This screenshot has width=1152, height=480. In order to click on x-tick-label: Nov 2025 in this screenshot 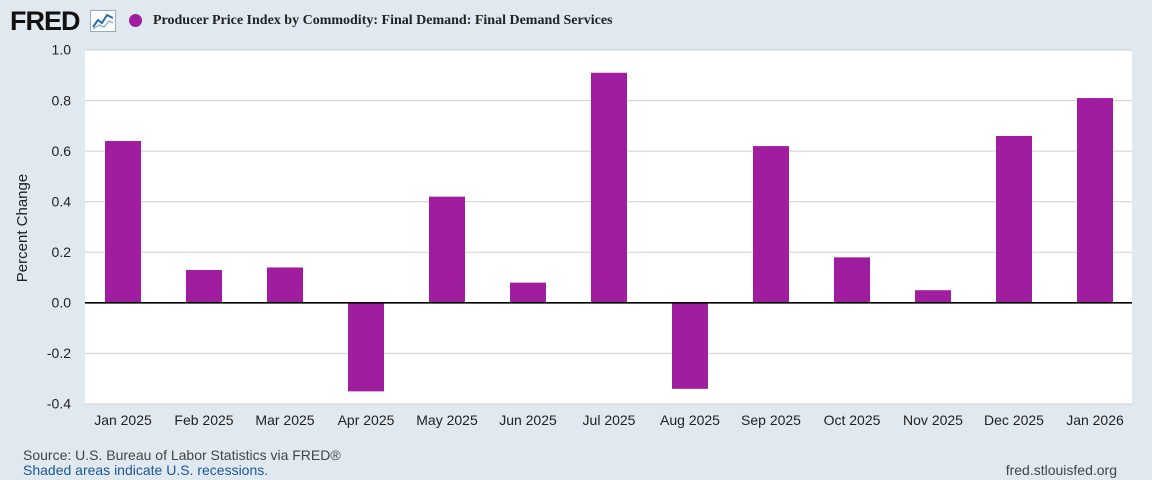, I will do `click(933, 420)`.